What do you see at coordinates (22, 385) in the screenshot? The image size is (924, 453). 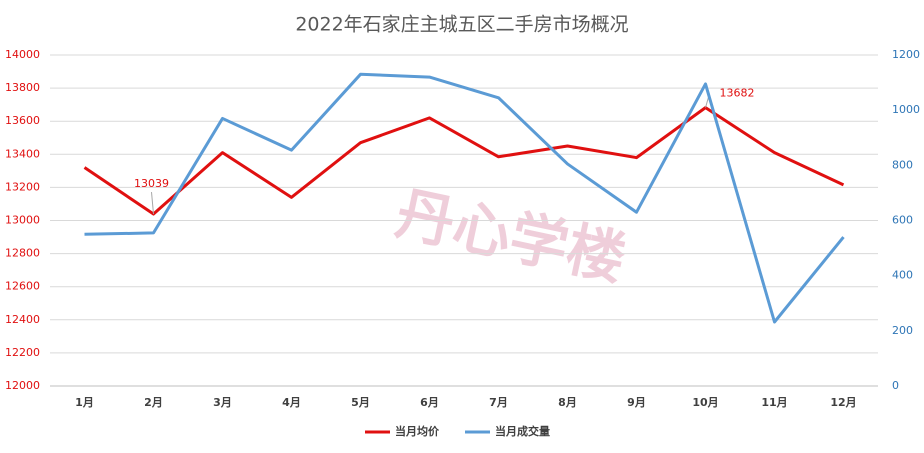 I see `y-tick-label: 12000` at bounding box center [22, 385].